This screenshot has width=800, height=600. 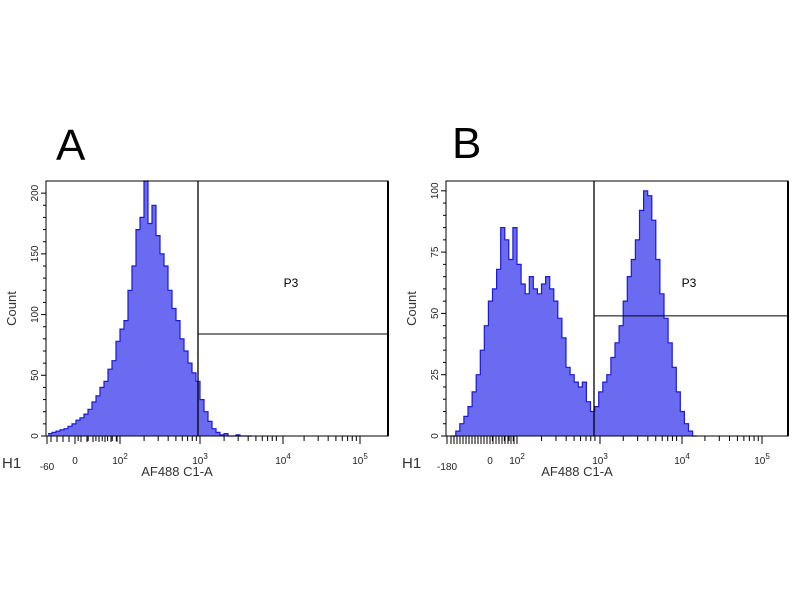 I want to click on x-tick-label: -60, so click(x=47, y=467).